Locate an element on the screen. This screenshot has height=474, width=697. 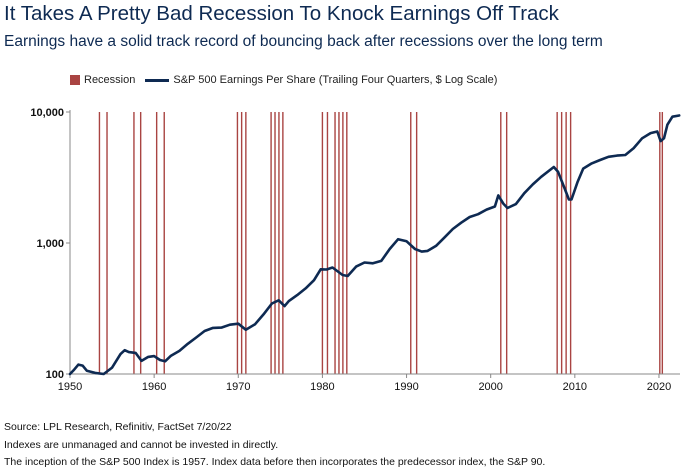
legend-recession-label: Recession is located at coordinates (110, 80).